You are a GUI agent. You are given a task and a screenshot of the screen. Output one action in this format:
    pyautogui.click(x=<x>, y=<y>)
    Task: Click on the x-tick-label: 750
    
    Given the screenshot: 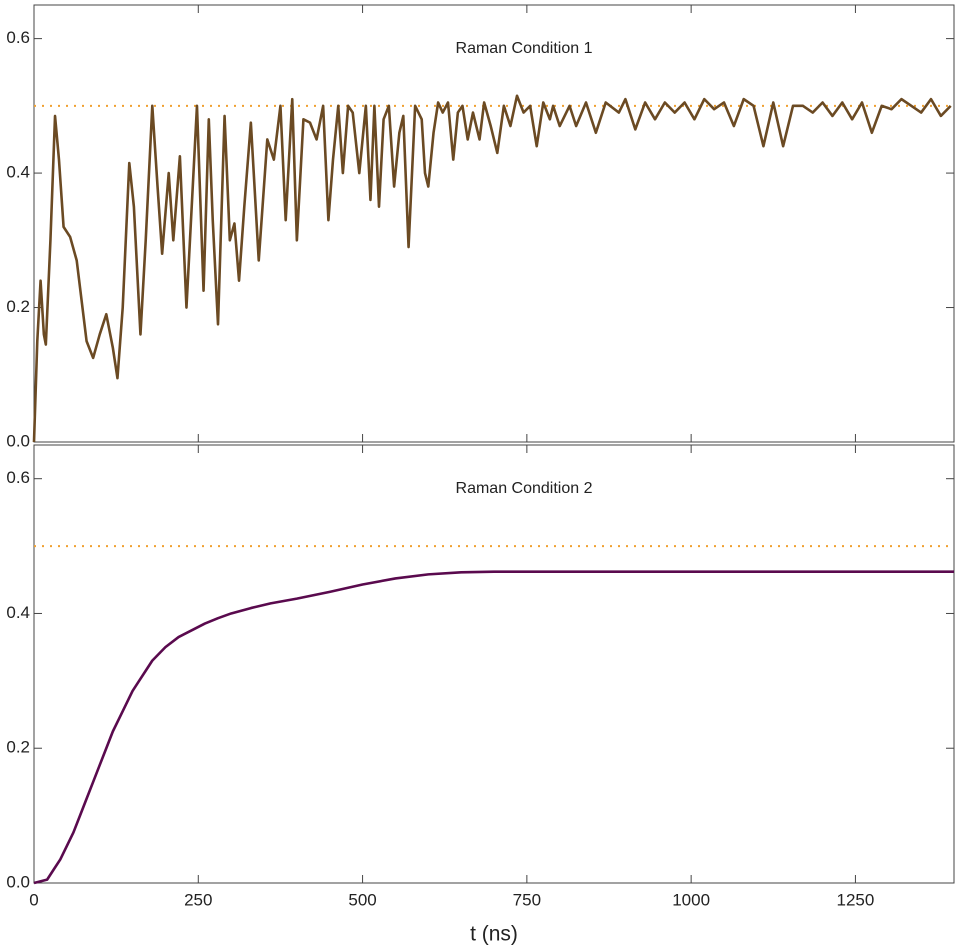 What is the action you would take?
    pyautogui.click(x=527, y=899)
    